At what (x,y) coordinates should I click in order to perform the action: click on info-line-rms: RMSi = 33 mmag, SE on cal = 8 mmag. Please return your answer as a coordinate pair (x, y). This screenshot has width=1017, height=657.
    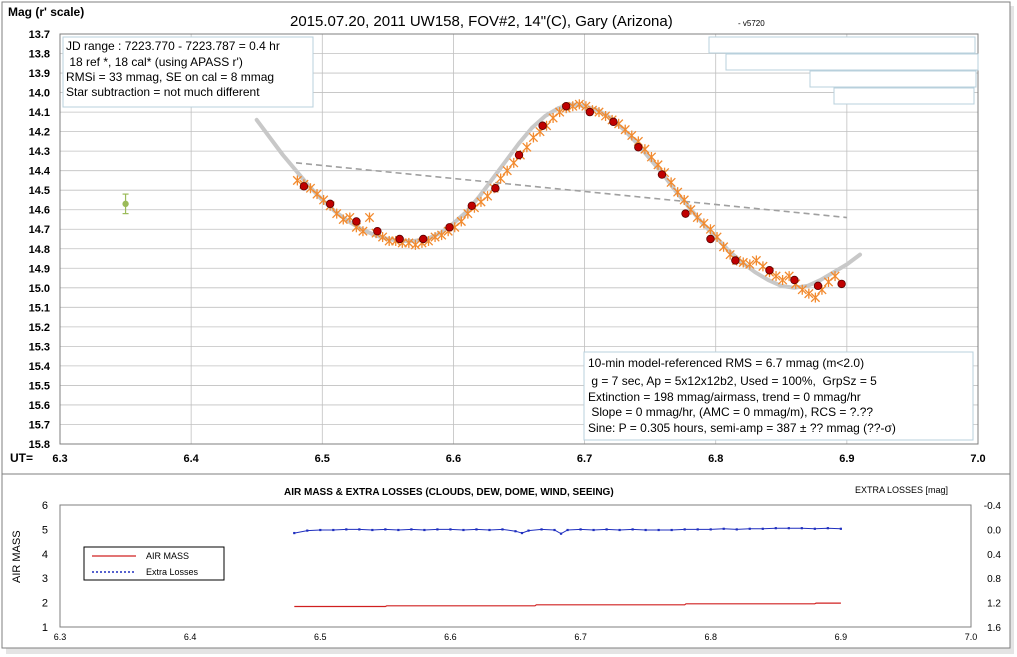
    Looking at the image, I should click on (170, 77).